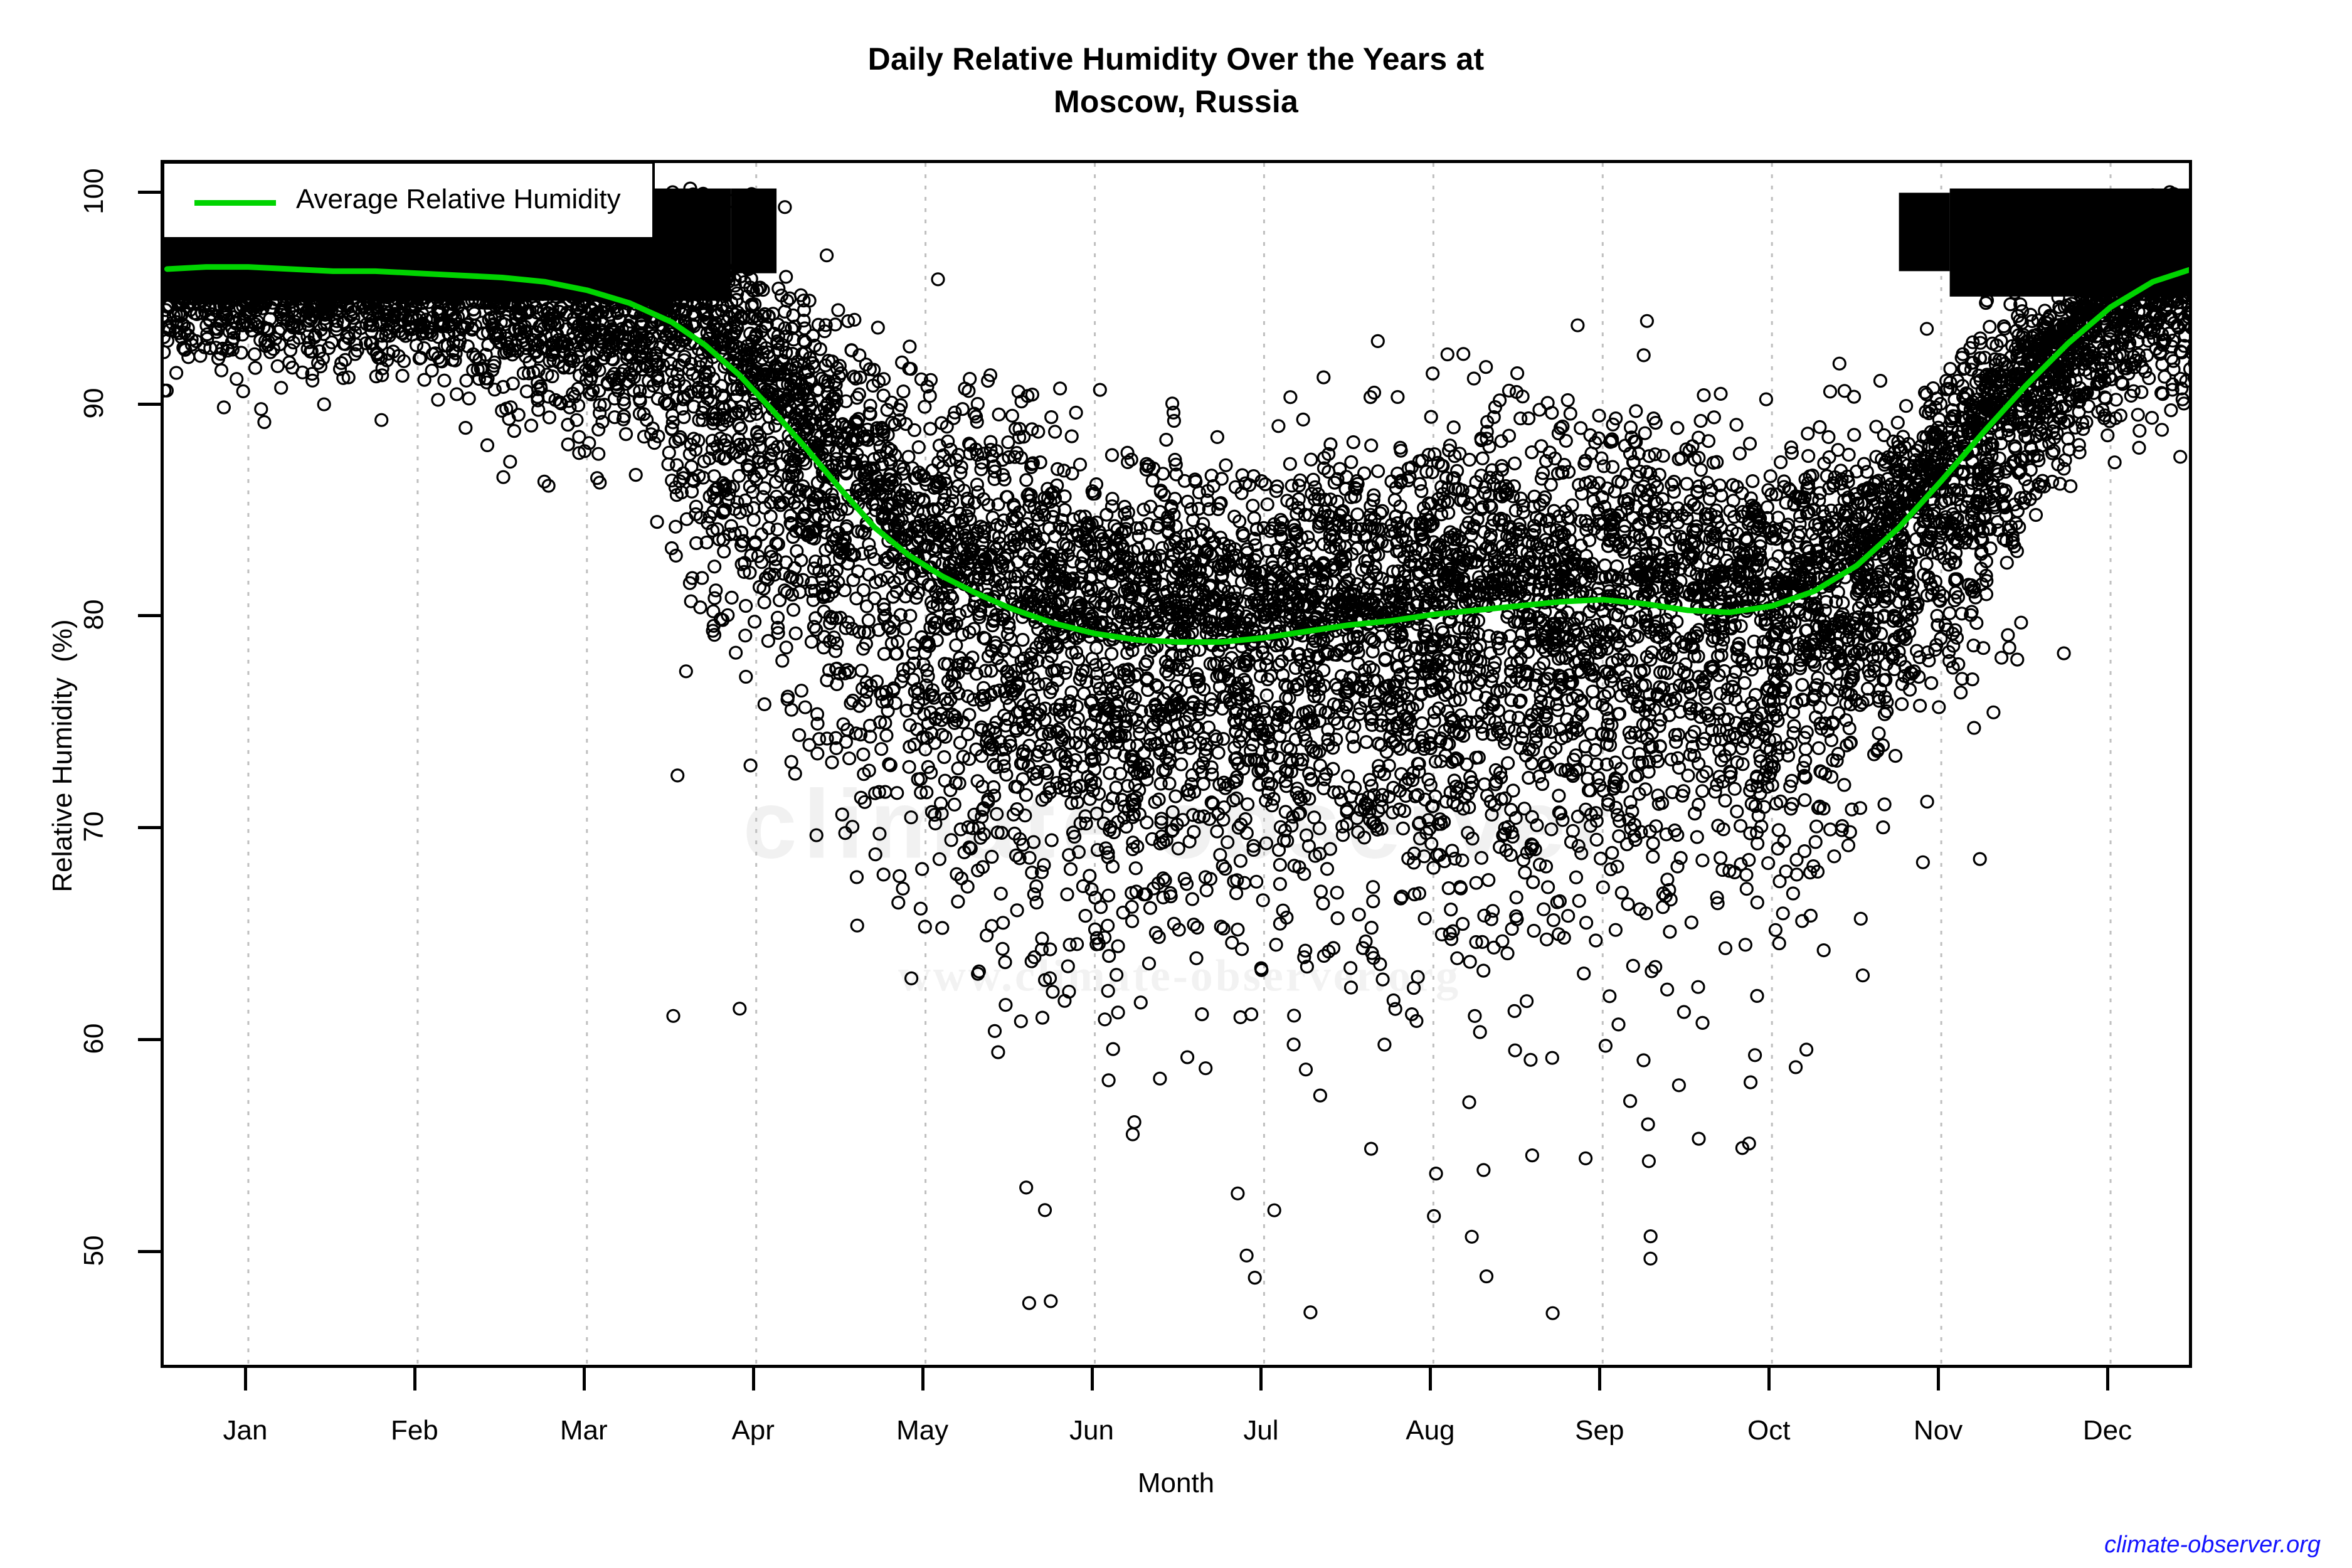  I want to click on x-tick-label: Oct, so click(1769, 1430).